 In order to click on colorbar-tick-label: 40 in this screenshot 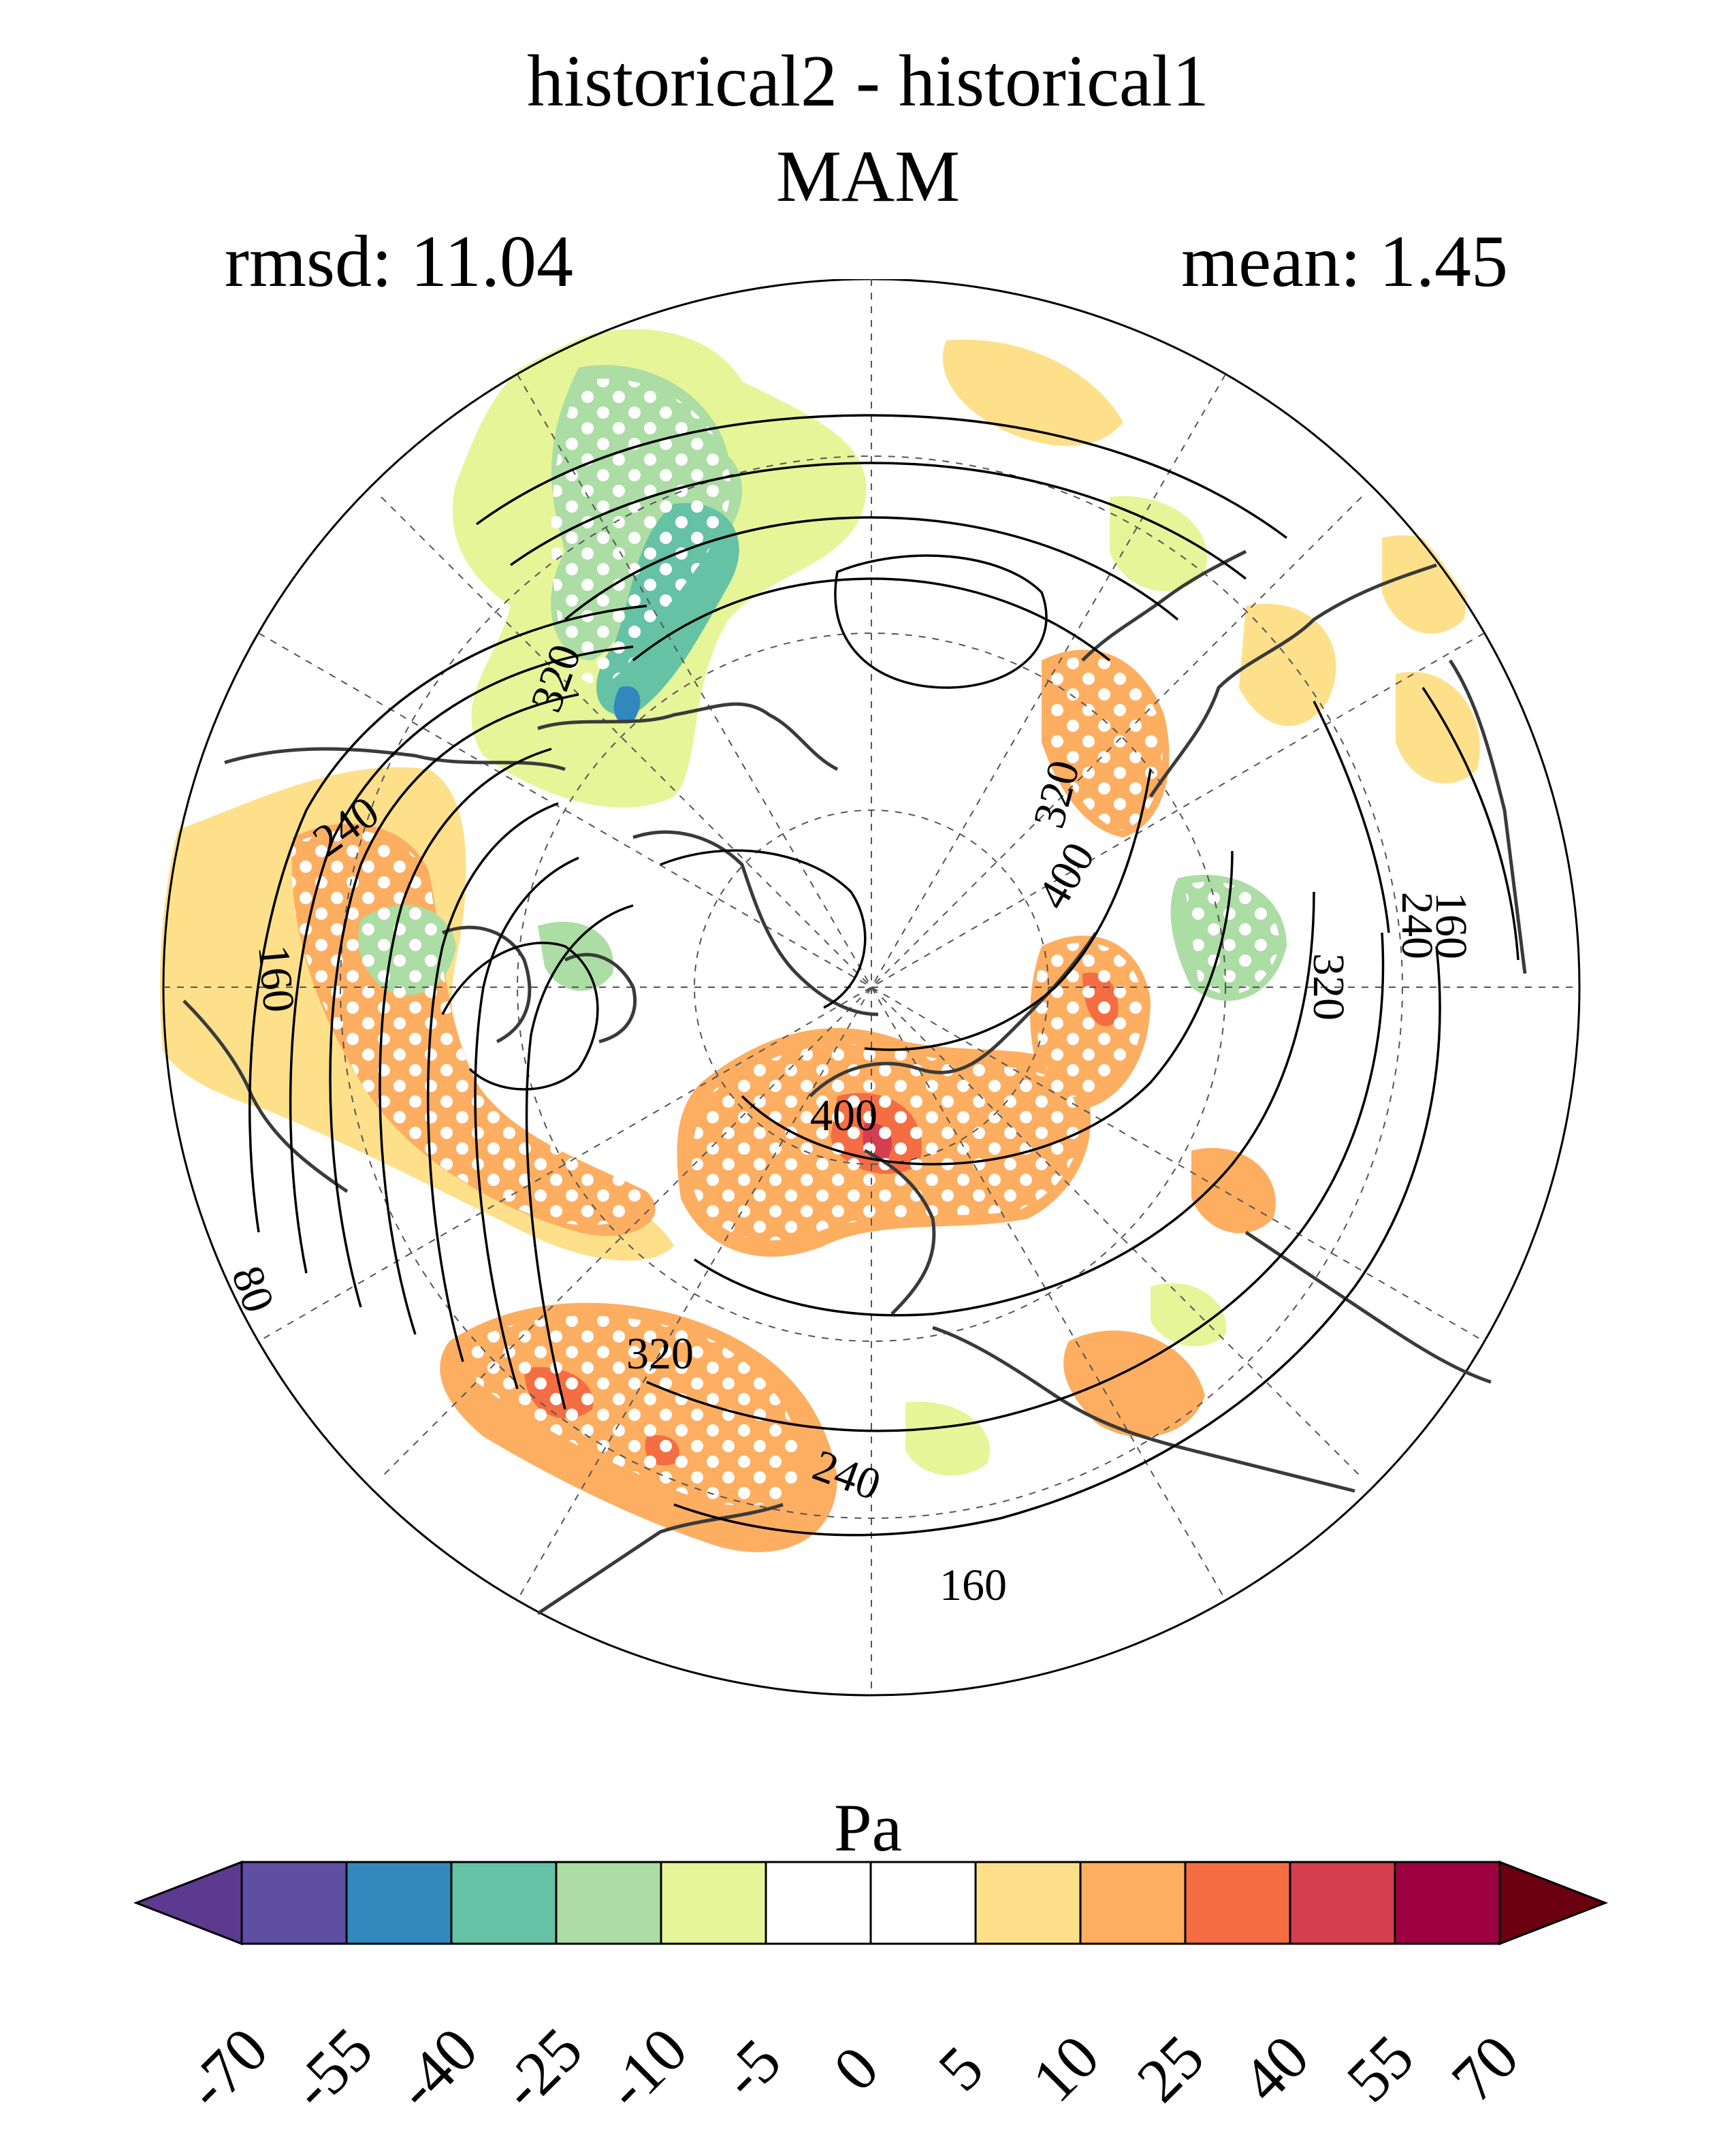, I will do `click(1274, 2068)`.